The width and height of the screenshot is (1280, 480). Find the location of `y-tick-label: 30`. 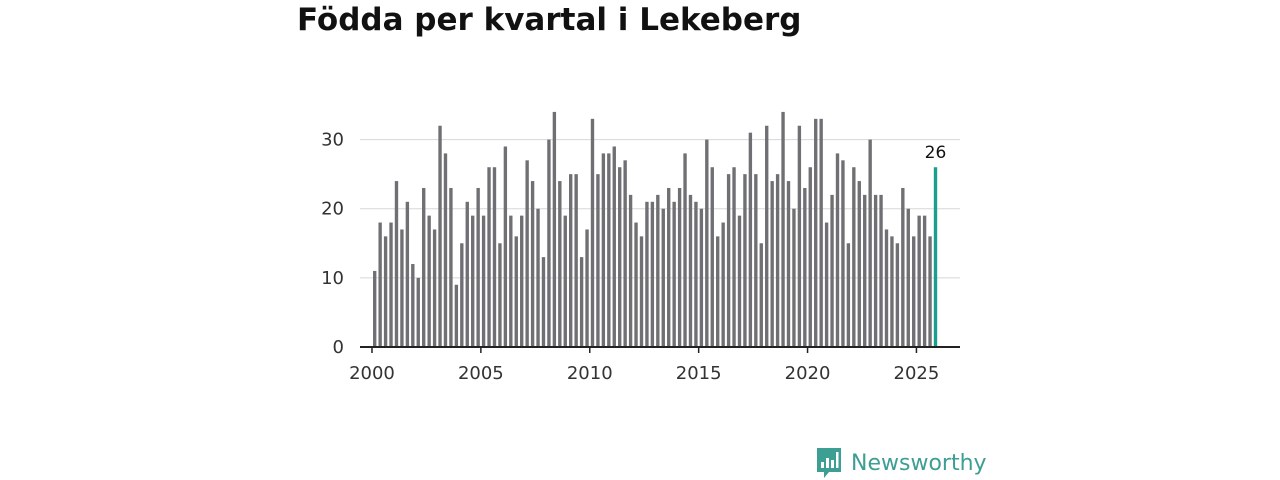

y-tick-label: 30 is located at coordinates (332, 140).